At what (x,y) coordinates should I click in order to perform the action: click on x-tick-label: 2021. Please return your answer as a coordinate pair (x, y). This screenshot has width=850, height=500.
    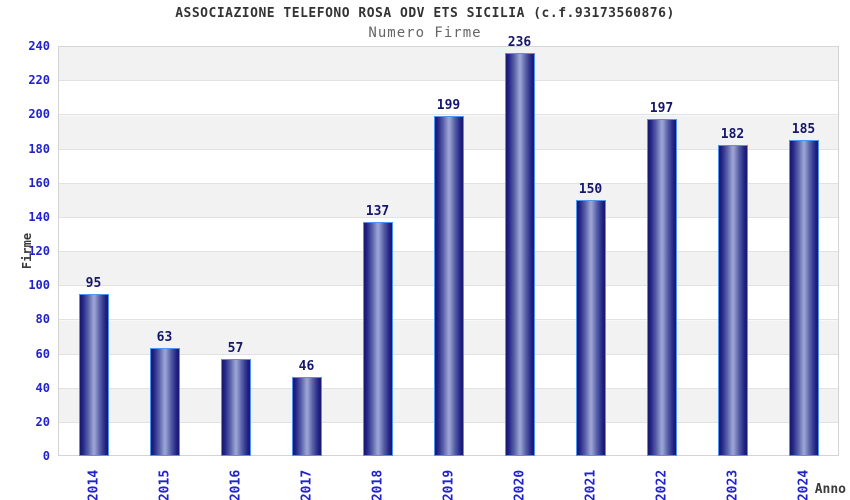
    Looking at the image, I should click on (590, 484).